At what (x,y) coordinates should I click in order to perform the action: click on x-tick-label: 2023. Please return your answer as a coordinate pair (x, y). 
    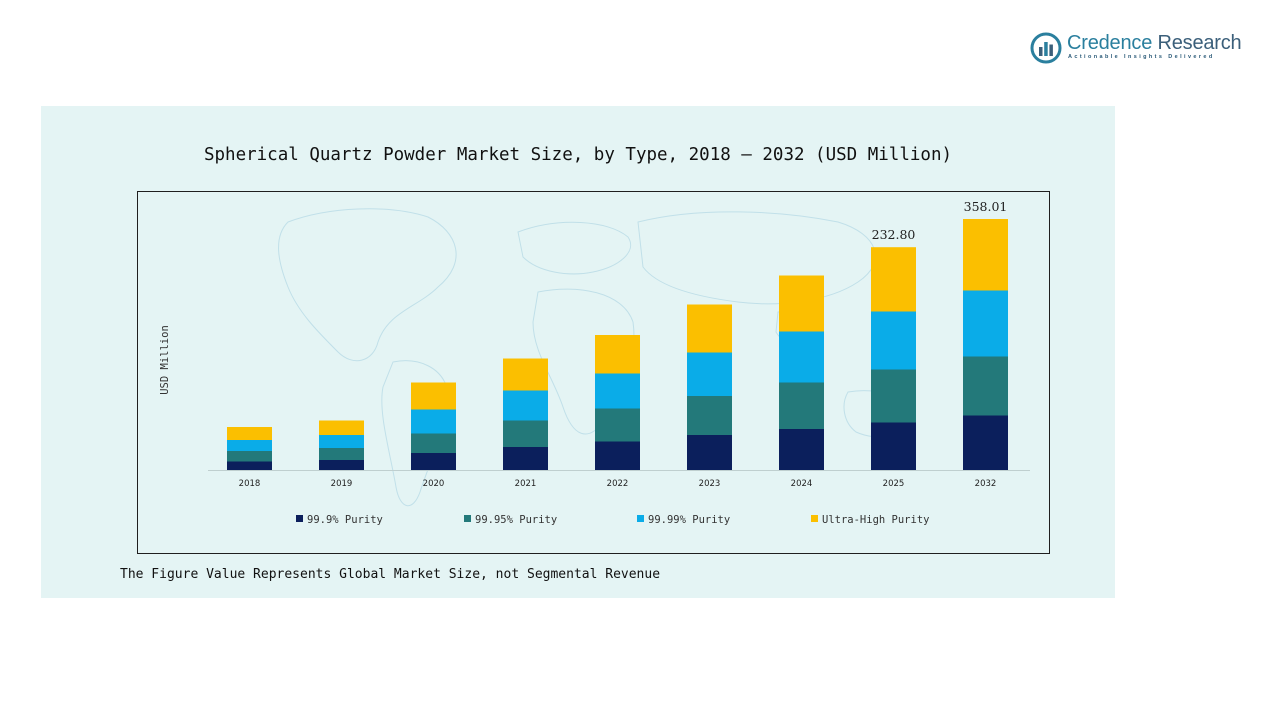
    Looking at the image, I should click on (710, 484).